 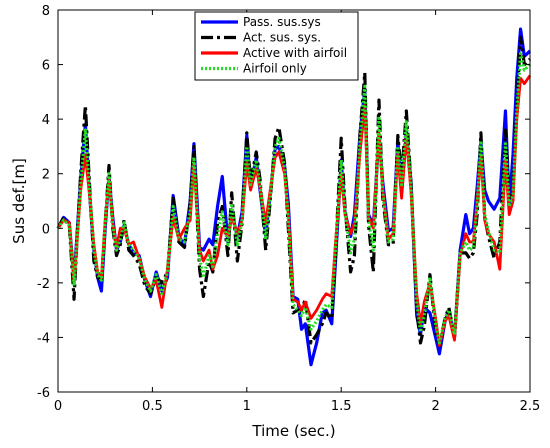 What do you see at coordinates (341, 406) in the screenshot?
I see `x-tick-label: 1.5` at bounding box center [341, 406].